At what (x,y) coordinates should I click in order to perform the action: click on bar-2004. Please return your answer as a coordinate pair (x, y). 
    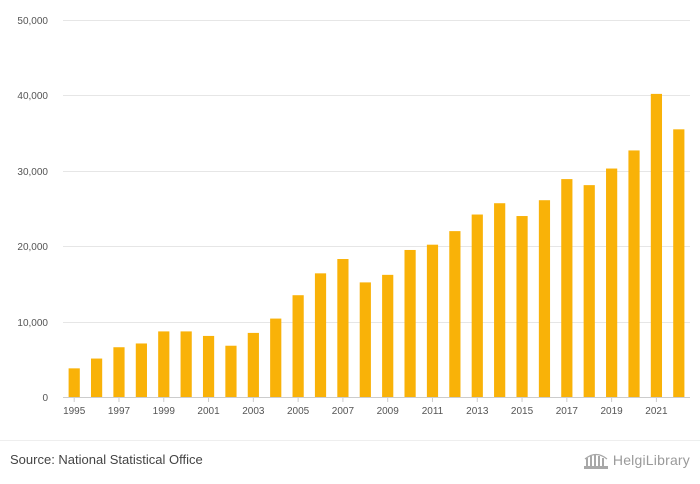
    Looking at the image, I should click on (276, 357).